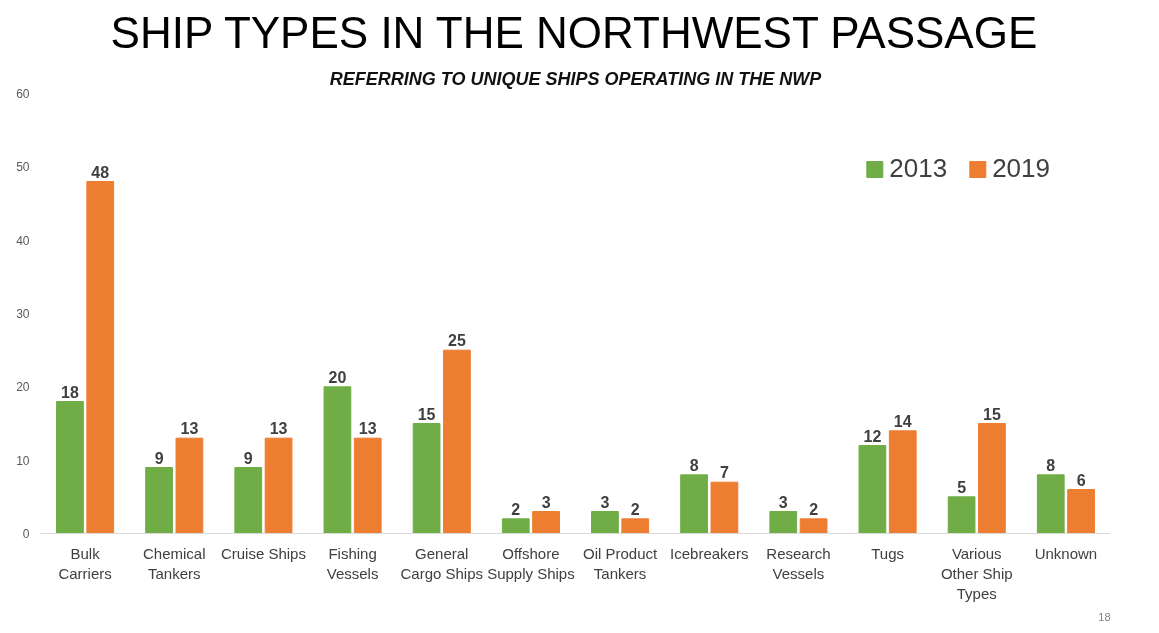  What do you see at coordinates (442, 563) in the screenshot?
I see `x-tick-label: General Cargo Ships` at bounding box center [442, 563].